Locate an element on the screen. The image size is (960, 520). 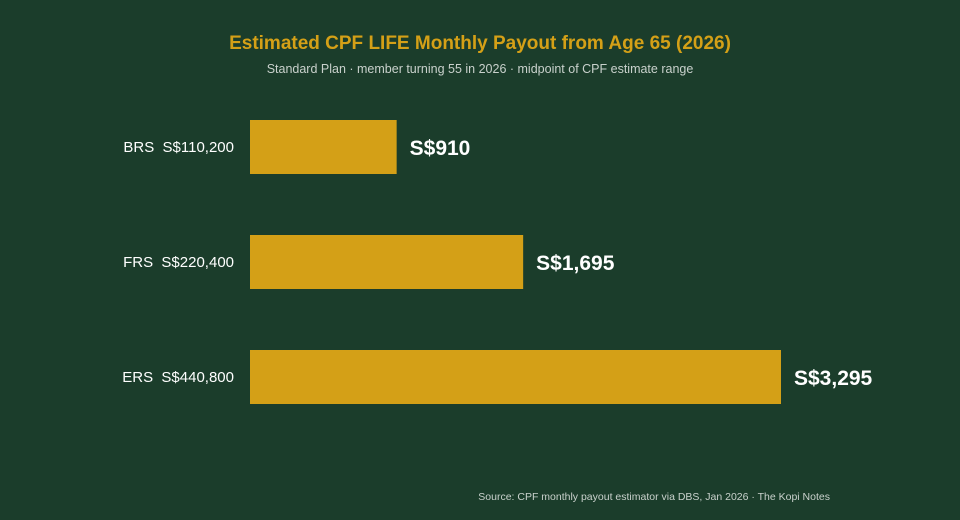
value-label: S$3,295 is located at coordinates (833, 378).